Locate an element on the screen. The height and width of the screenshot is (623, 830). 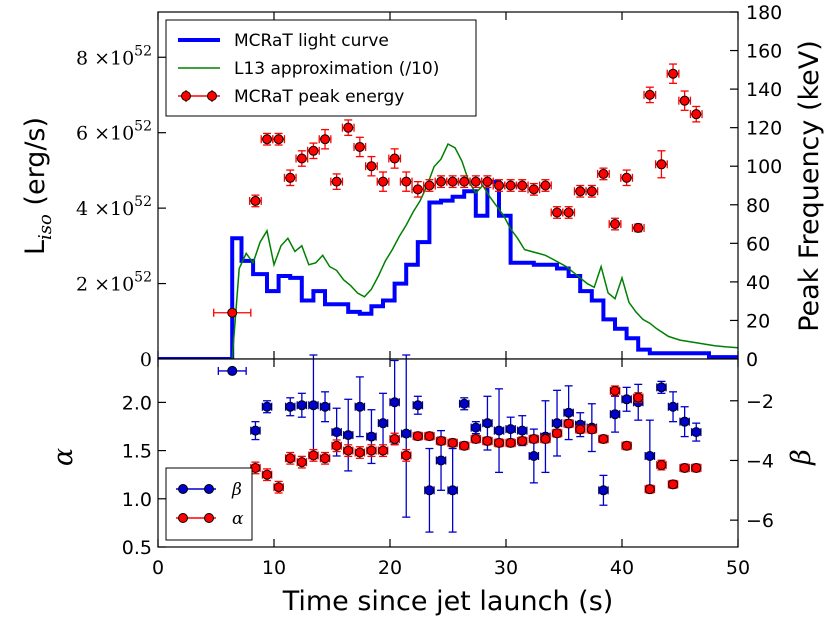
bottom-legend: β α is located at coordinates (209, 504).